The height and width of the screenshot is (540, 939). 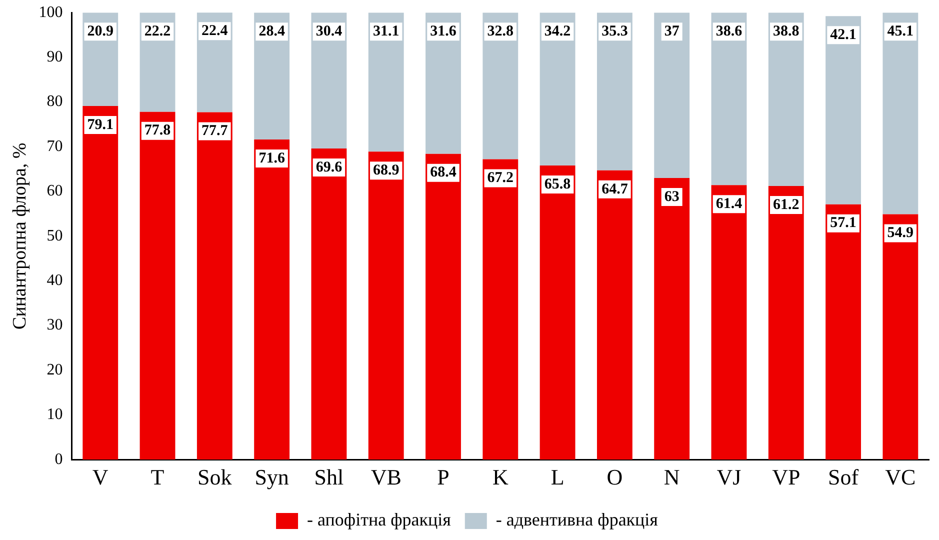 I want to click on x-tick-label: N, so click(x=672, y=477).